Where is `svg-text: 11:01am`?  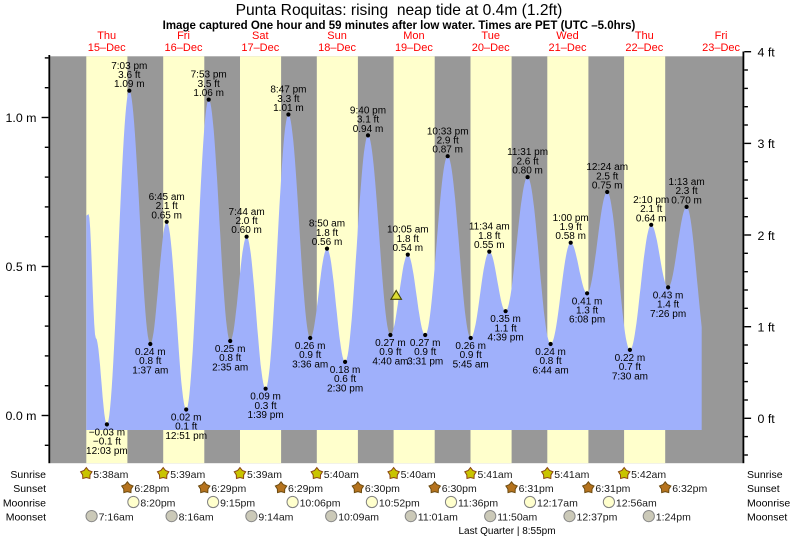
svg-text: 11:01am is located at coordinates (438, 518).